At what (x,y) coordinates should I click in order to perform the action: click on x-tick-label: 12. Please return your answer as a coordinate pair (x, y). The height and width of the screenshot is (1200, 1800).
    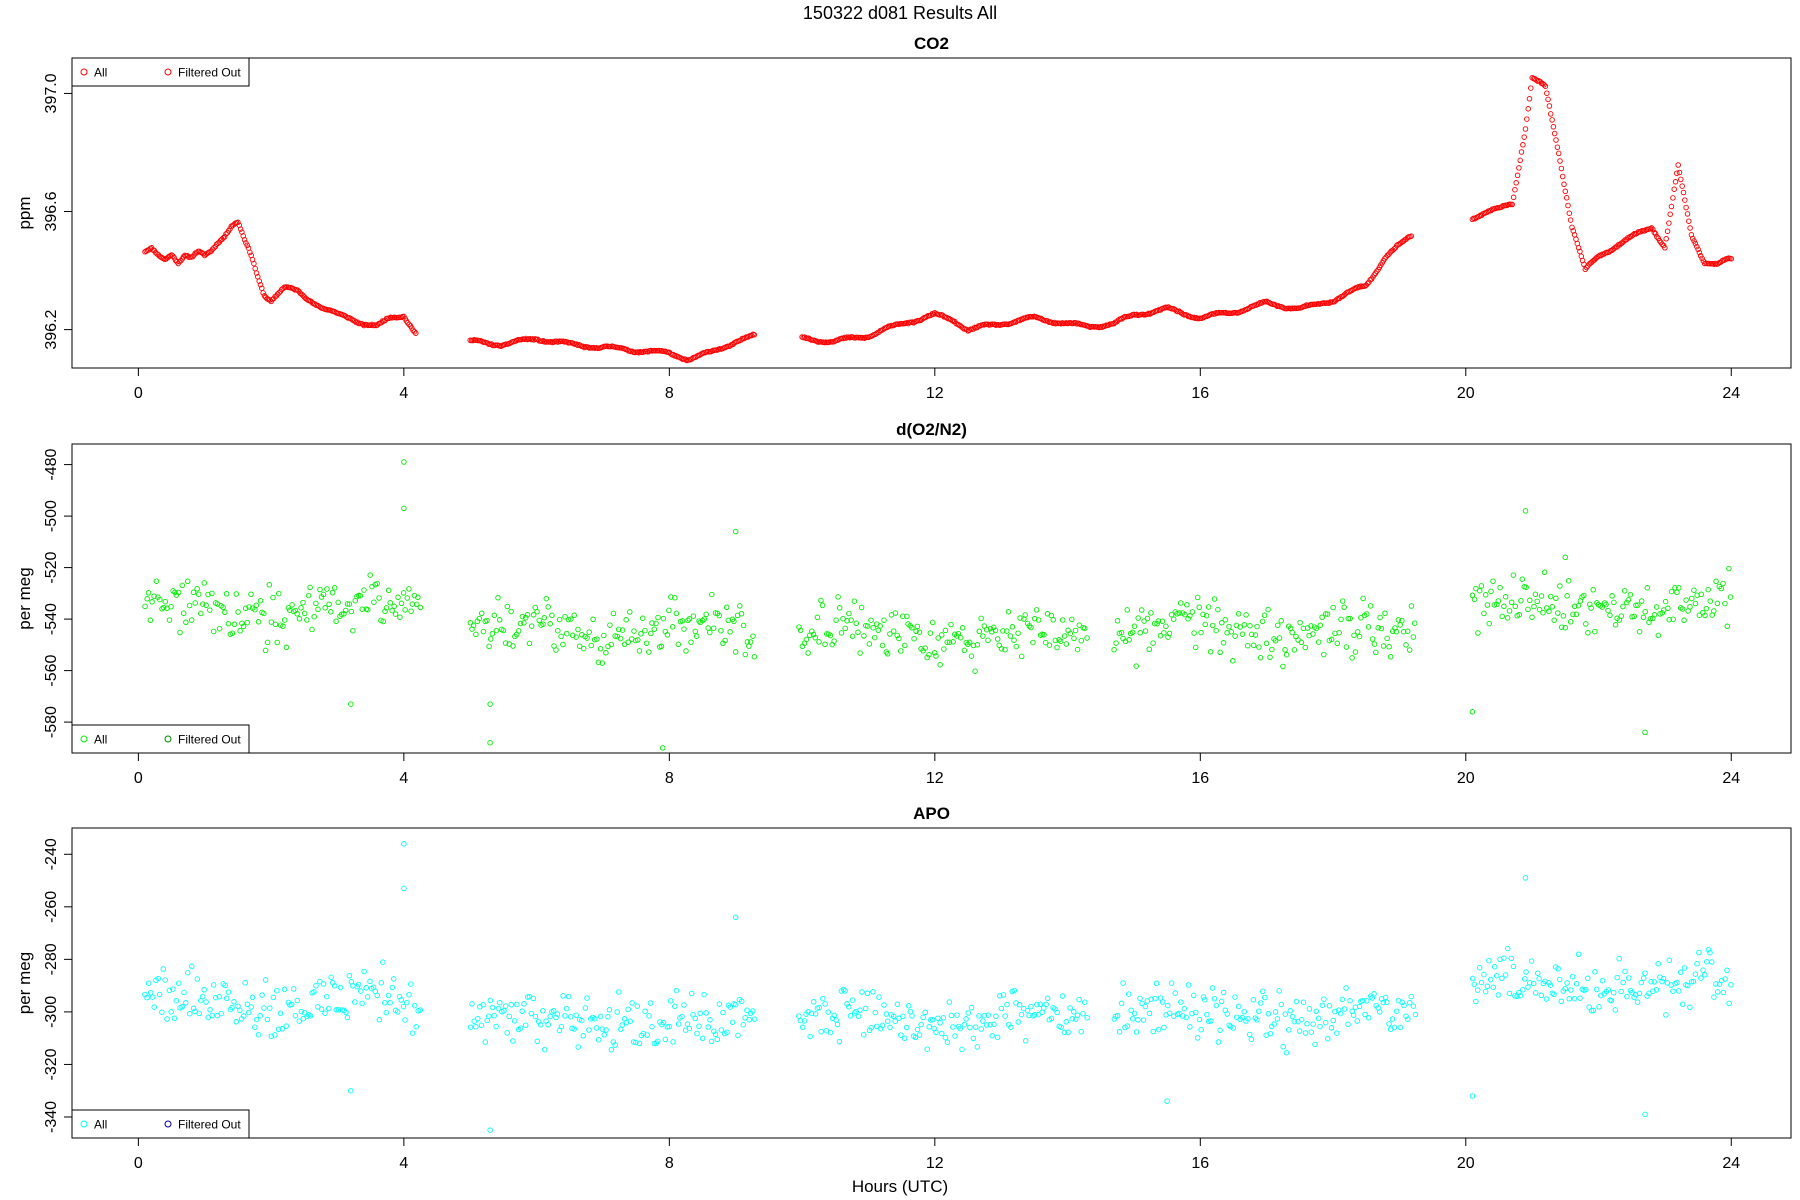
    Looking at the image, I should click on (935, 778).